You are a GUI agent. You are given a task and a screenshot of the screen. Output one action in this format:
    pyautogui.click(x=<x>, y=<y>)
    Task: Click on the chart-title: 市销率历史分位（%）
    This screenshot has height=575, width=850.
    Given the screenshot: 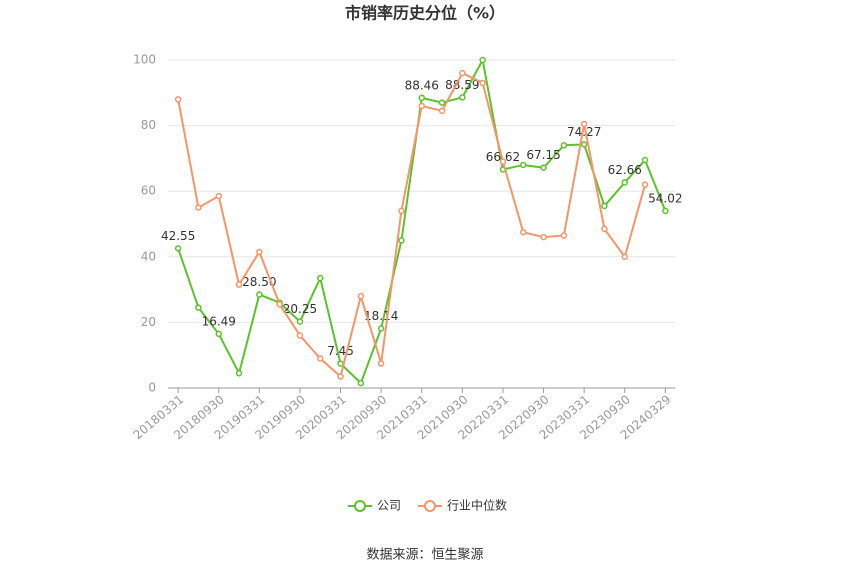 What is the action you would take?
    pyautogui.click(x=425, y=13)
    